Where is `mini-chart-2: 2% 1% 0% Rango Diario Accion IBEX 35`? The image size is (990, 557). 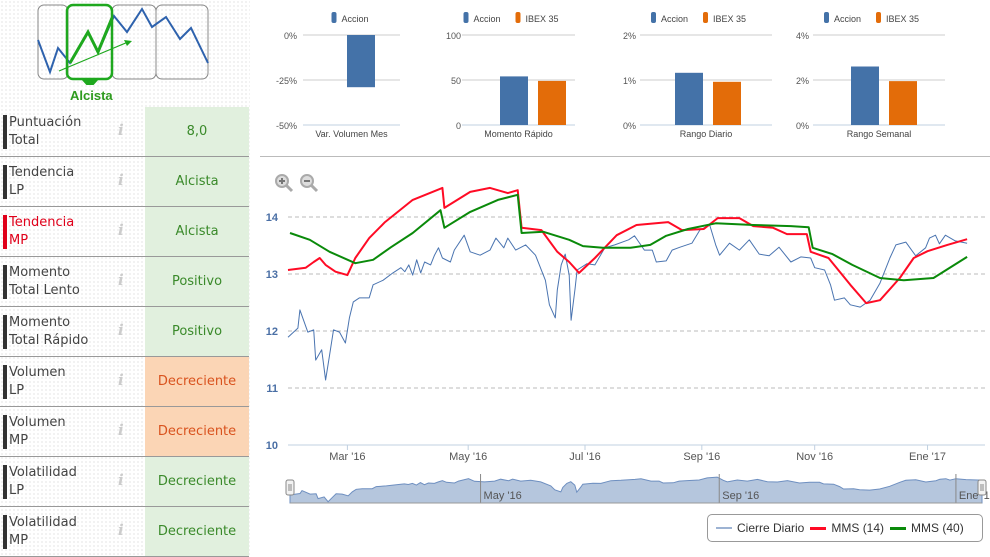 mini-chart-2: 2% 1% 0% Rango Diario Accion IBEX 35 is located at coordinates (697, 75).